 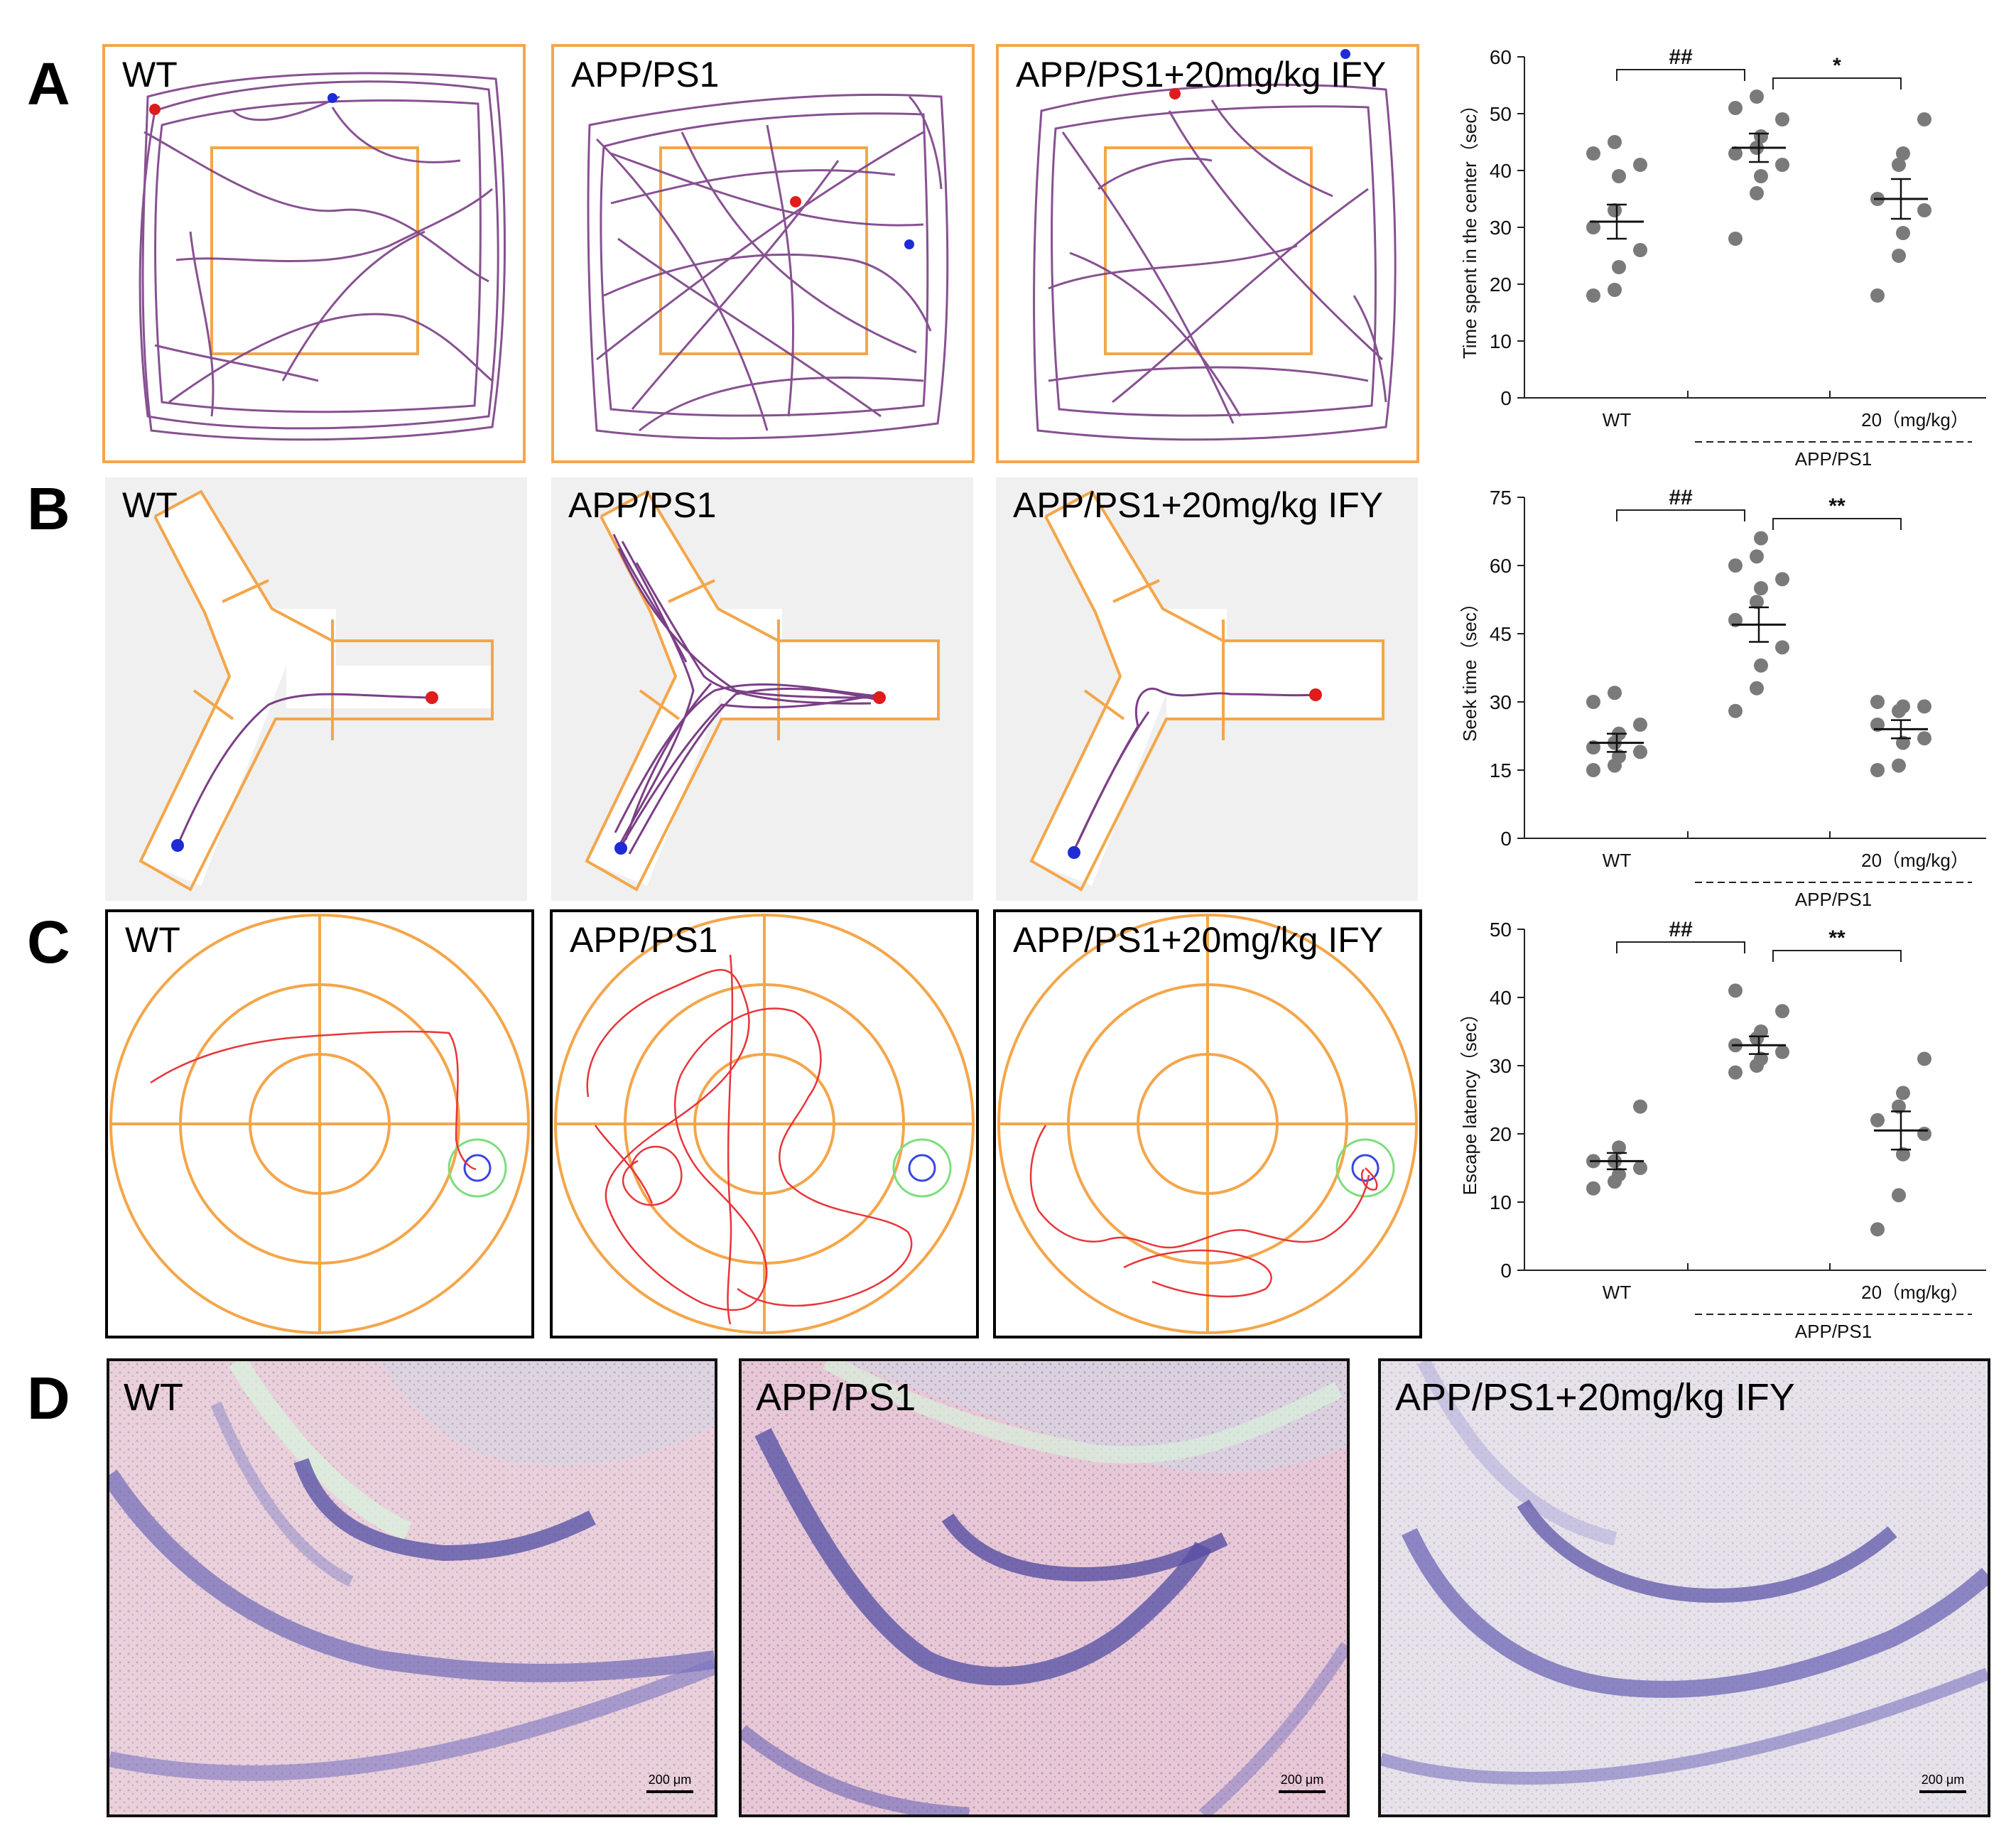 I want to click on start-point, so click(x=909, y=244).